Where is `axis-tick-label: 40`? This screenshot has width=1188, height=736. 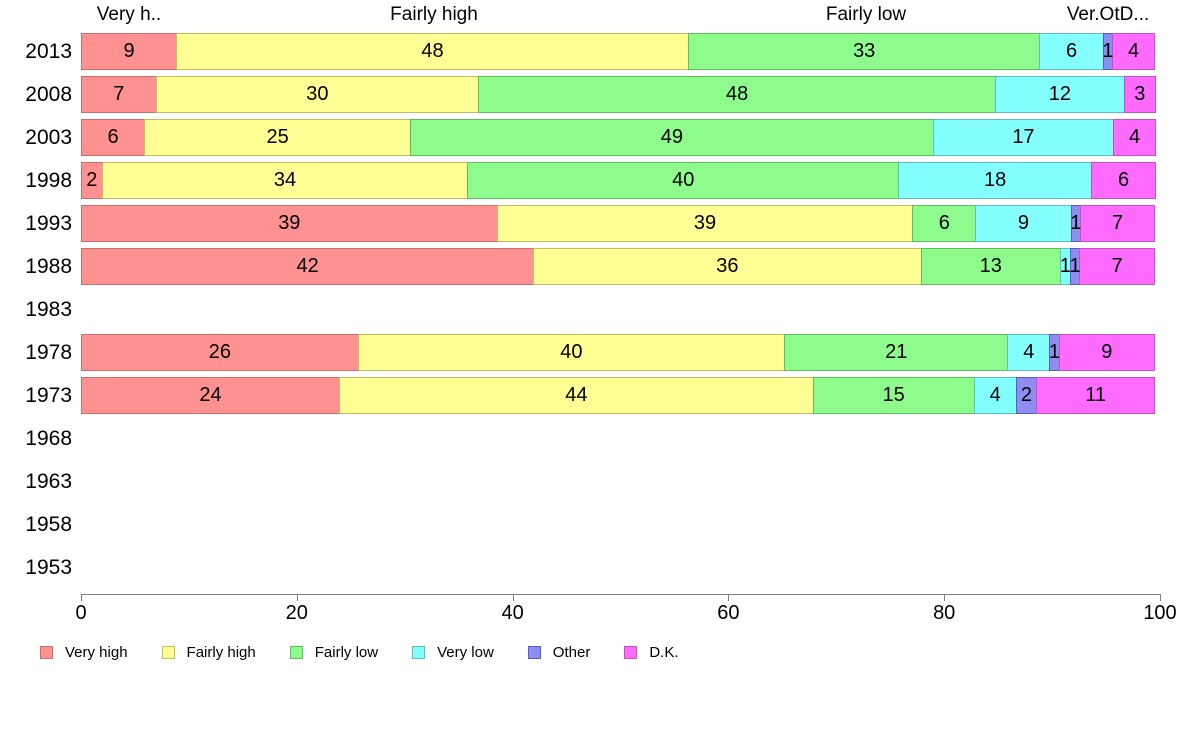
axis-tick-label: 40 is located at coordinates (512, 613).